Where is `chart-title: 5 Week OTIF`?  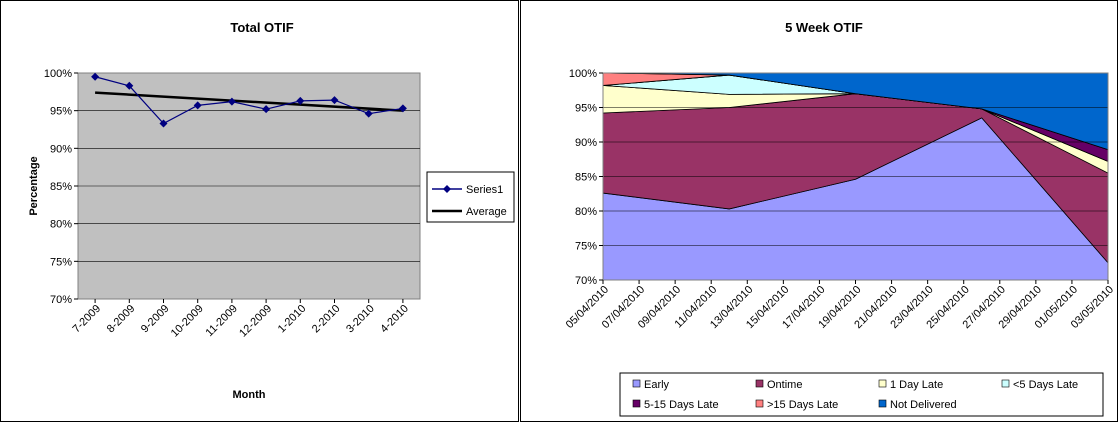
chart-title: 5 Week OTIF is located at coordinates (824, 27).